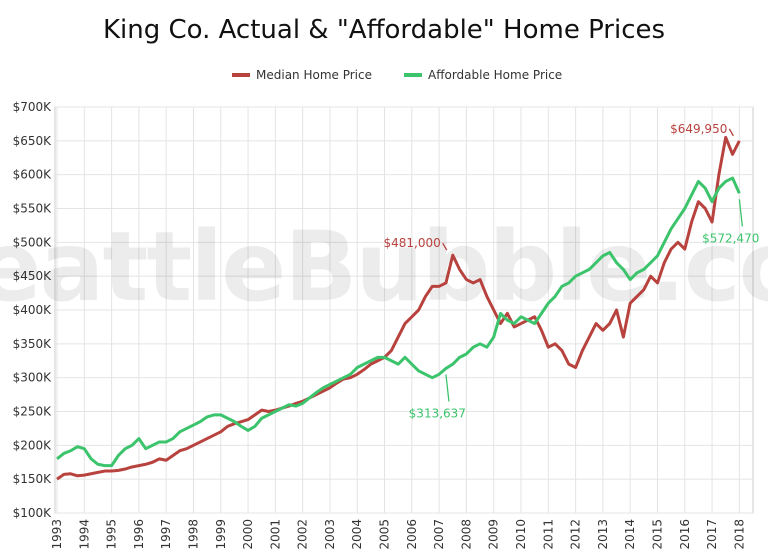 The width and height of the screenshot is (768, 558). I want to click on x-tick-label: 2018, so click(739, 534).